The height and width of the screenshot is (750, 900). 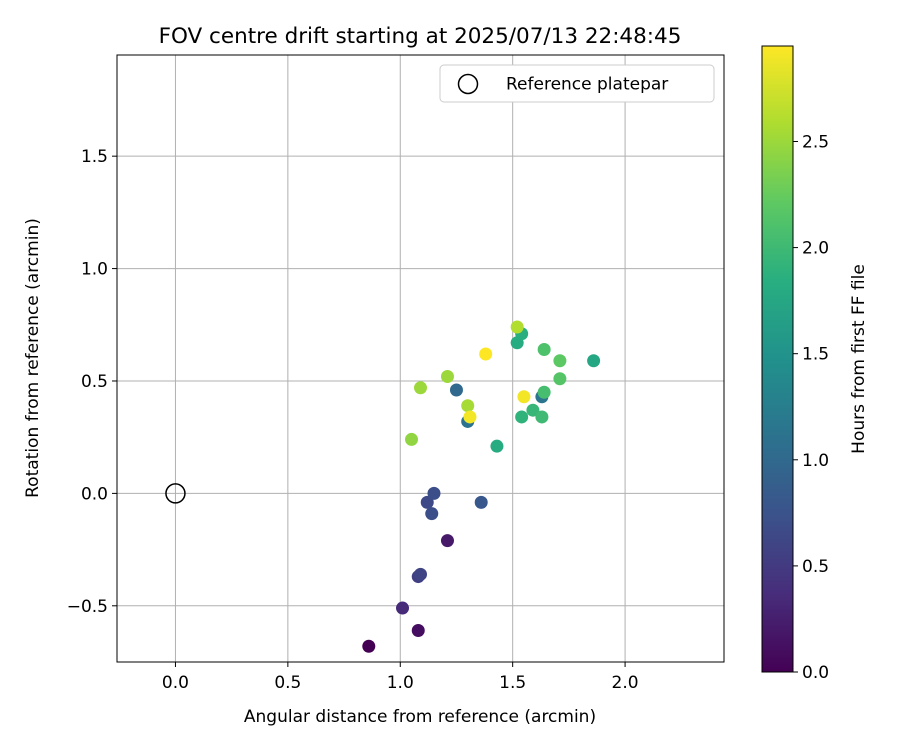 What do you see at coordinates (287, 683) in the screenshot?
I see `x-tick-label: 0.5` at bounding box center [287, 683].